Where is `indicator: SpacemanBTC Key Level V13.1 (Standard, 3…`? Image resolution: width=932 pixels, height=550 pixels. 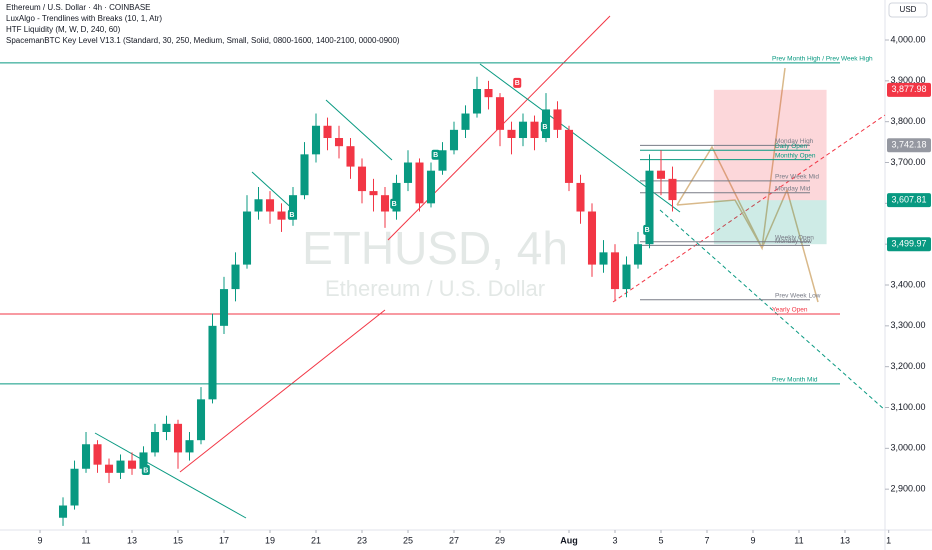 indicator: SpacemanBTC Key Level V13.1 (Standard, 3… is located at coordinates (203, 40).